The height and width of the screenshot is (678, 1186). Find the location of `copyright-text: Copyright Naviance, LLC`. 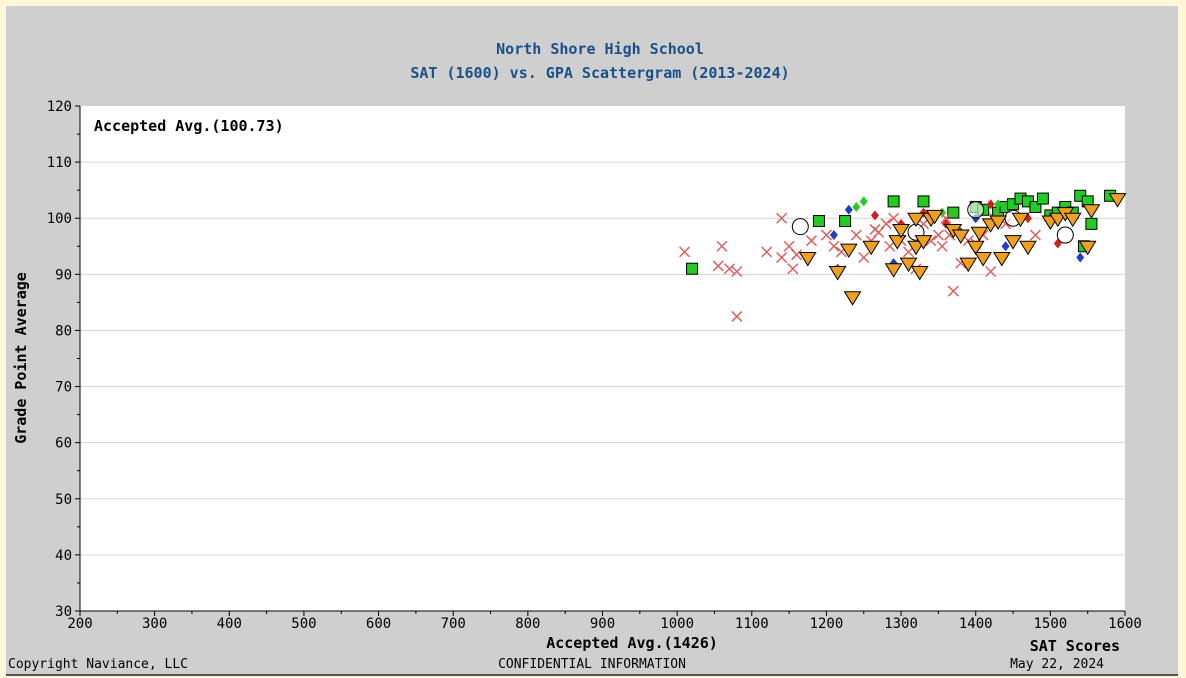

copyright-text: Copyright Naviance, LLC is located at coordinates (98, 664).